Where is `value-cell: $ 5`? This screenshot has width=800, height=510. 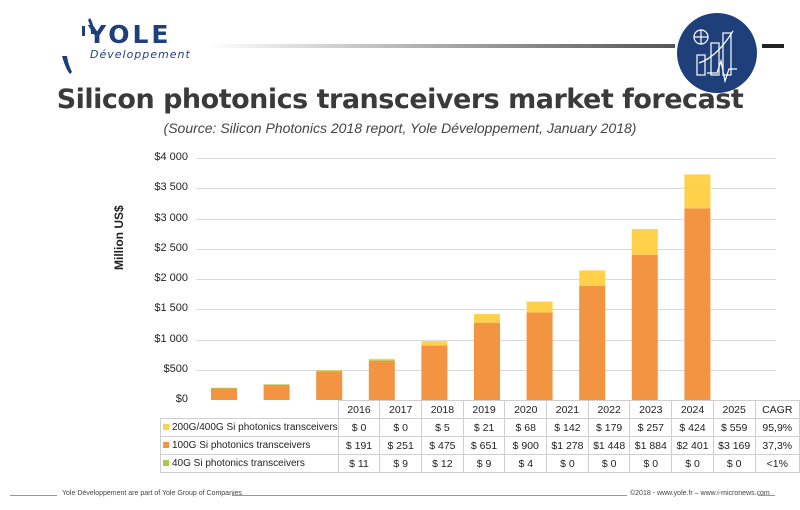 value-cell: $ 5 is located at coordinates (442, 427).